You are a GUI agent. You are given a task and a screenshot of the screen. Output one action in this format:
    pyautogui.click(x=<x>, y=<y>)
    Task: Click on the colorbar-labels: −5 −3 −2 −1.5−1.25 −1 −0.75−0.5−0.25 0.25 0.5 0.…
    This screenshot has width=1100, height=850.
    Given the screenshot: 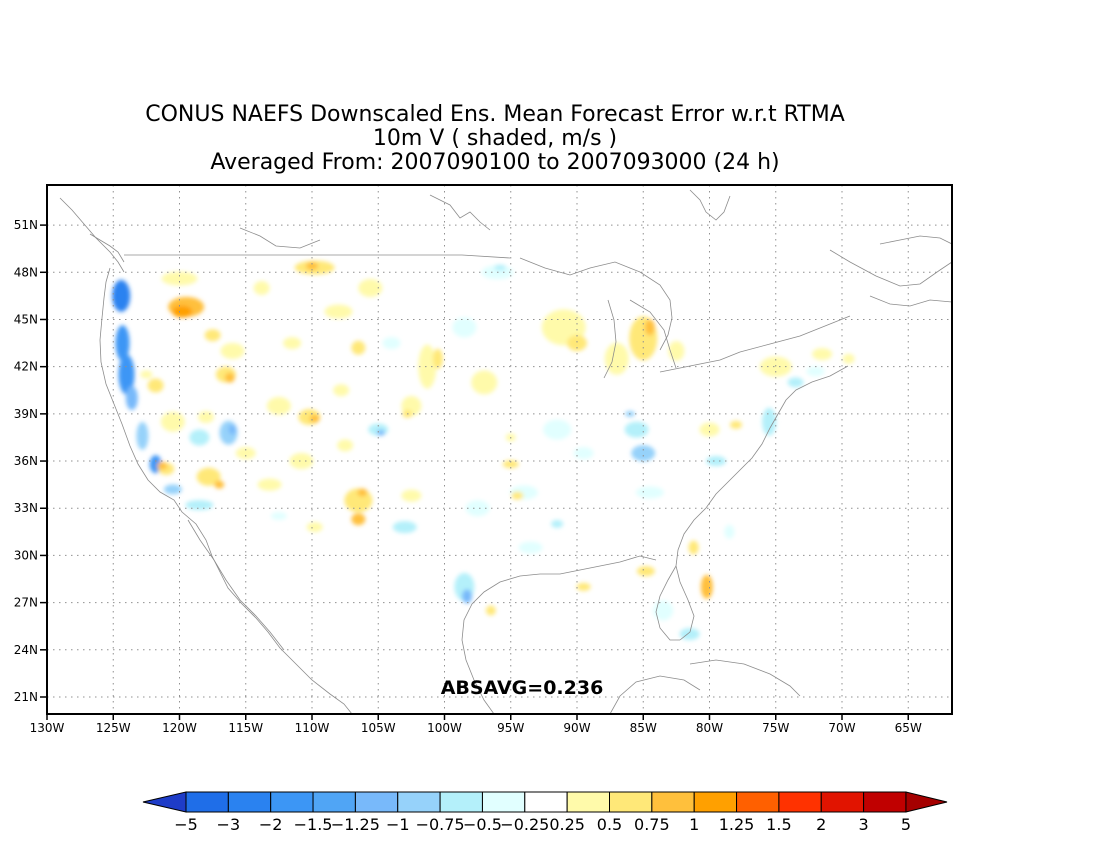 What is the action you would take?
    pyautogui.click(x=542, y=824)
    